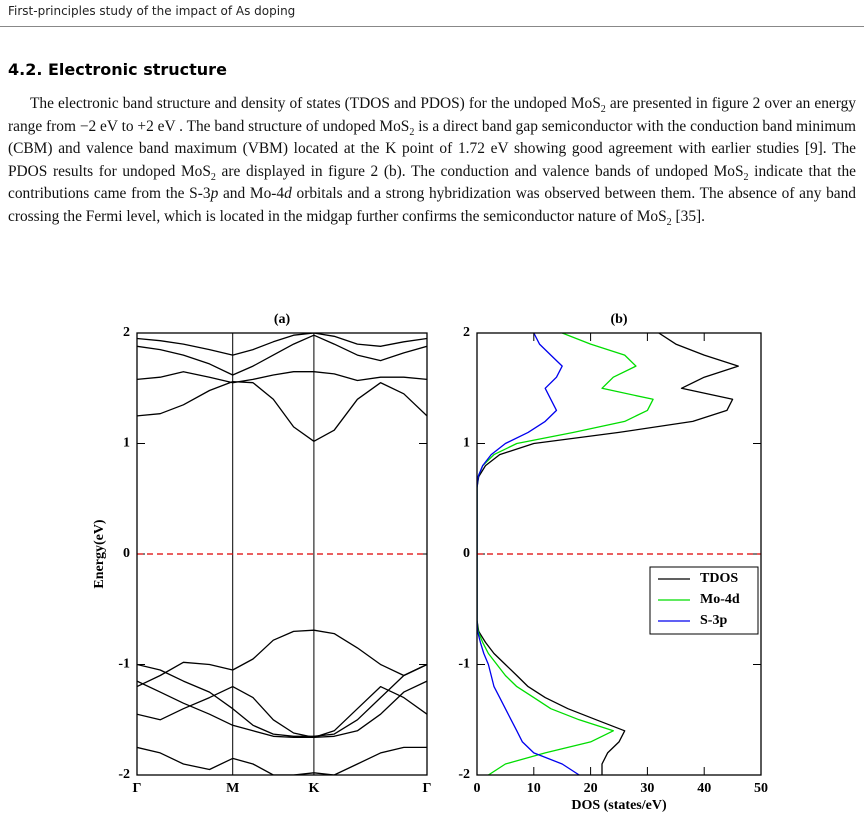 This screenshot has height=823, width=864. Describe the element at coordinates (288, 194) in the screenshot. I see `italic: d` at that location.